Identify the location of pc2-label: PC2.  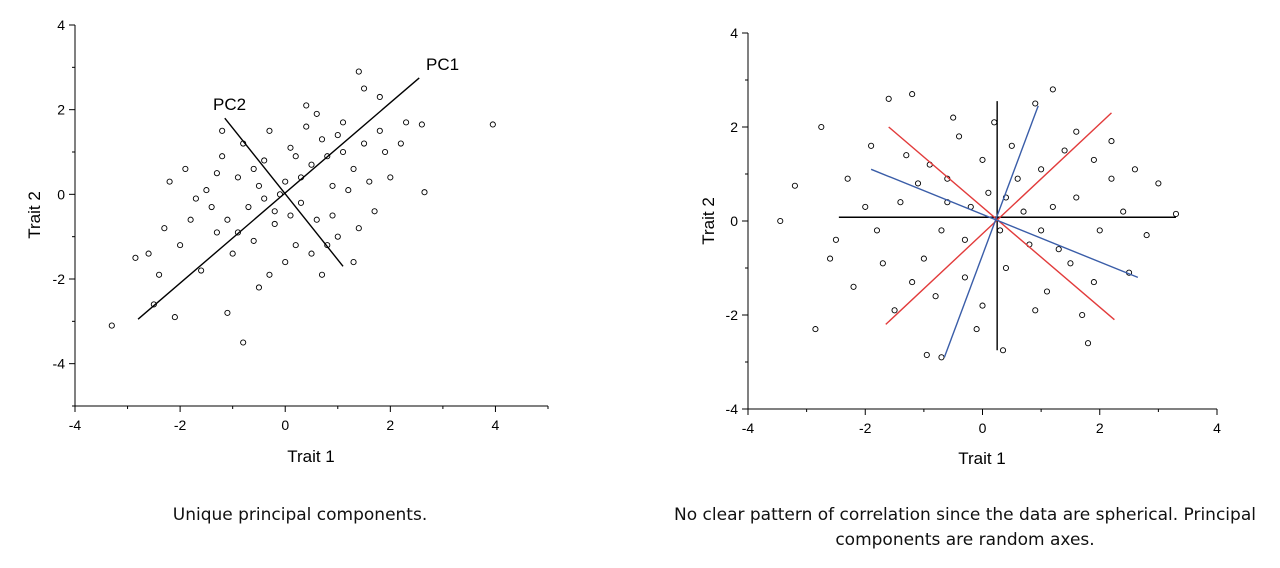
(229, 104).